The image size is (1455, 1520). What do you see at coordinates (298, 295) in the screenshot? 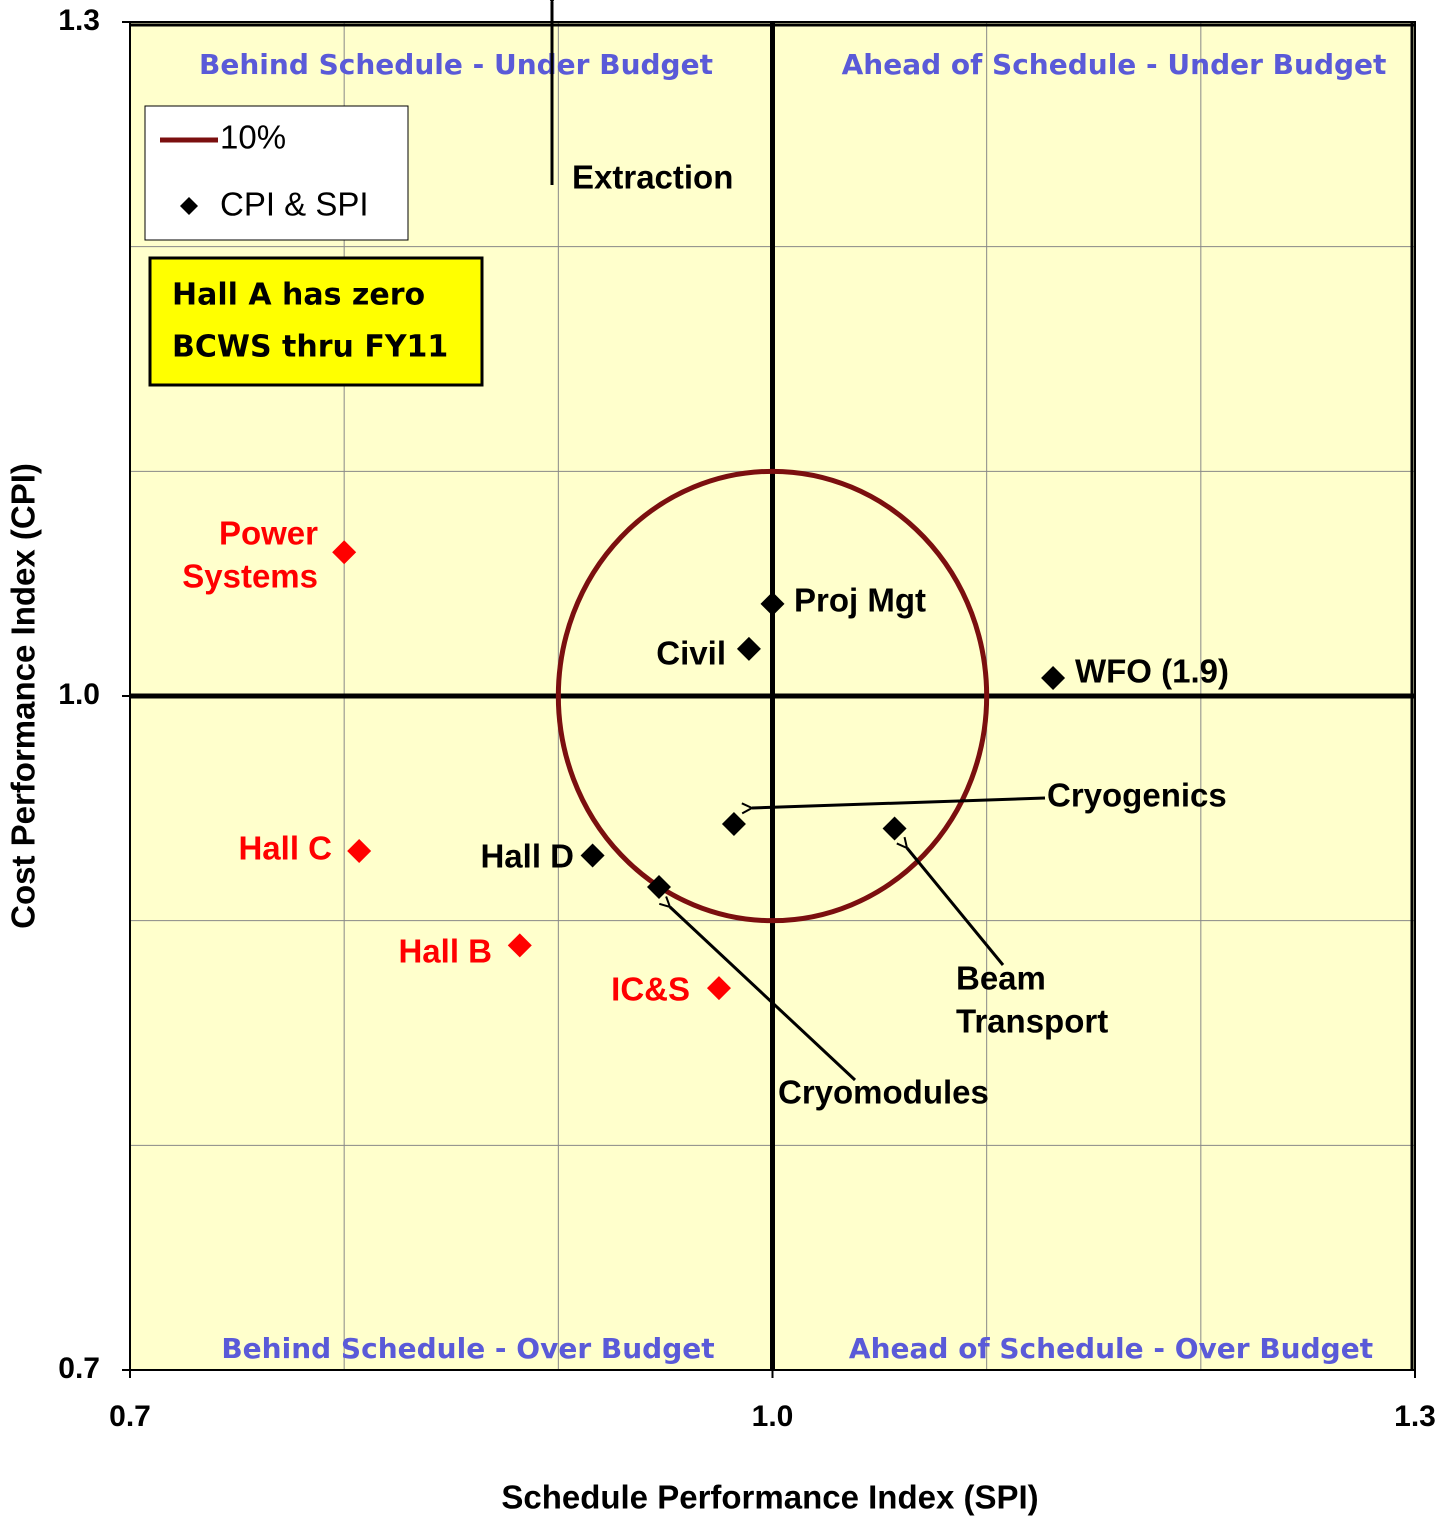
I see `note-text: Hall A has zero` at bounding box center [298, 295].